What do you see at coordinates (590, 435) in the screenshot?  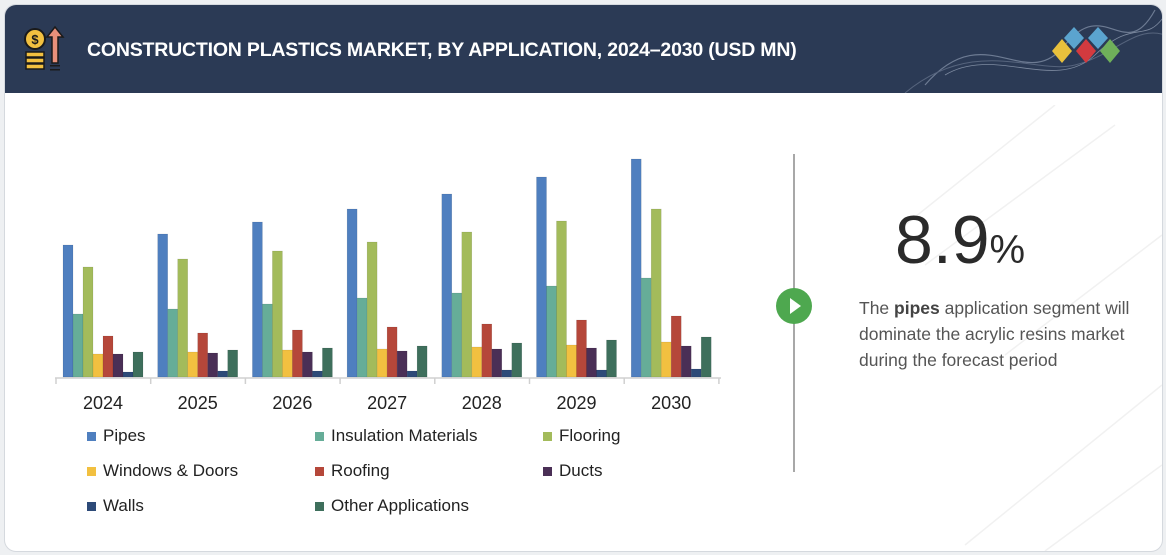 I see `legend-label: Flooring` at bounding box center [590, 435].